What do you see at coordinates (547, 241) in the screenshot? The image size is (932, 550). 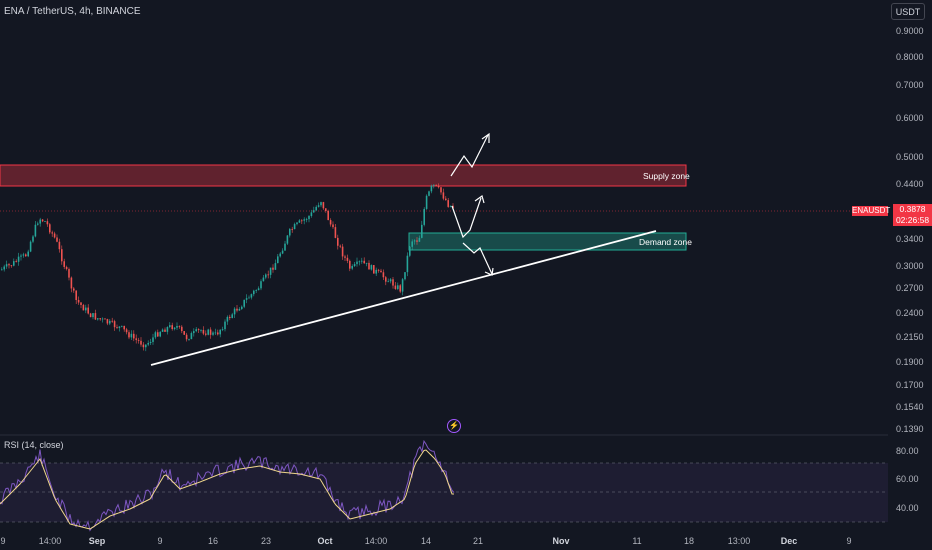 I see `demand-zone` at bounding box center [547, 241].